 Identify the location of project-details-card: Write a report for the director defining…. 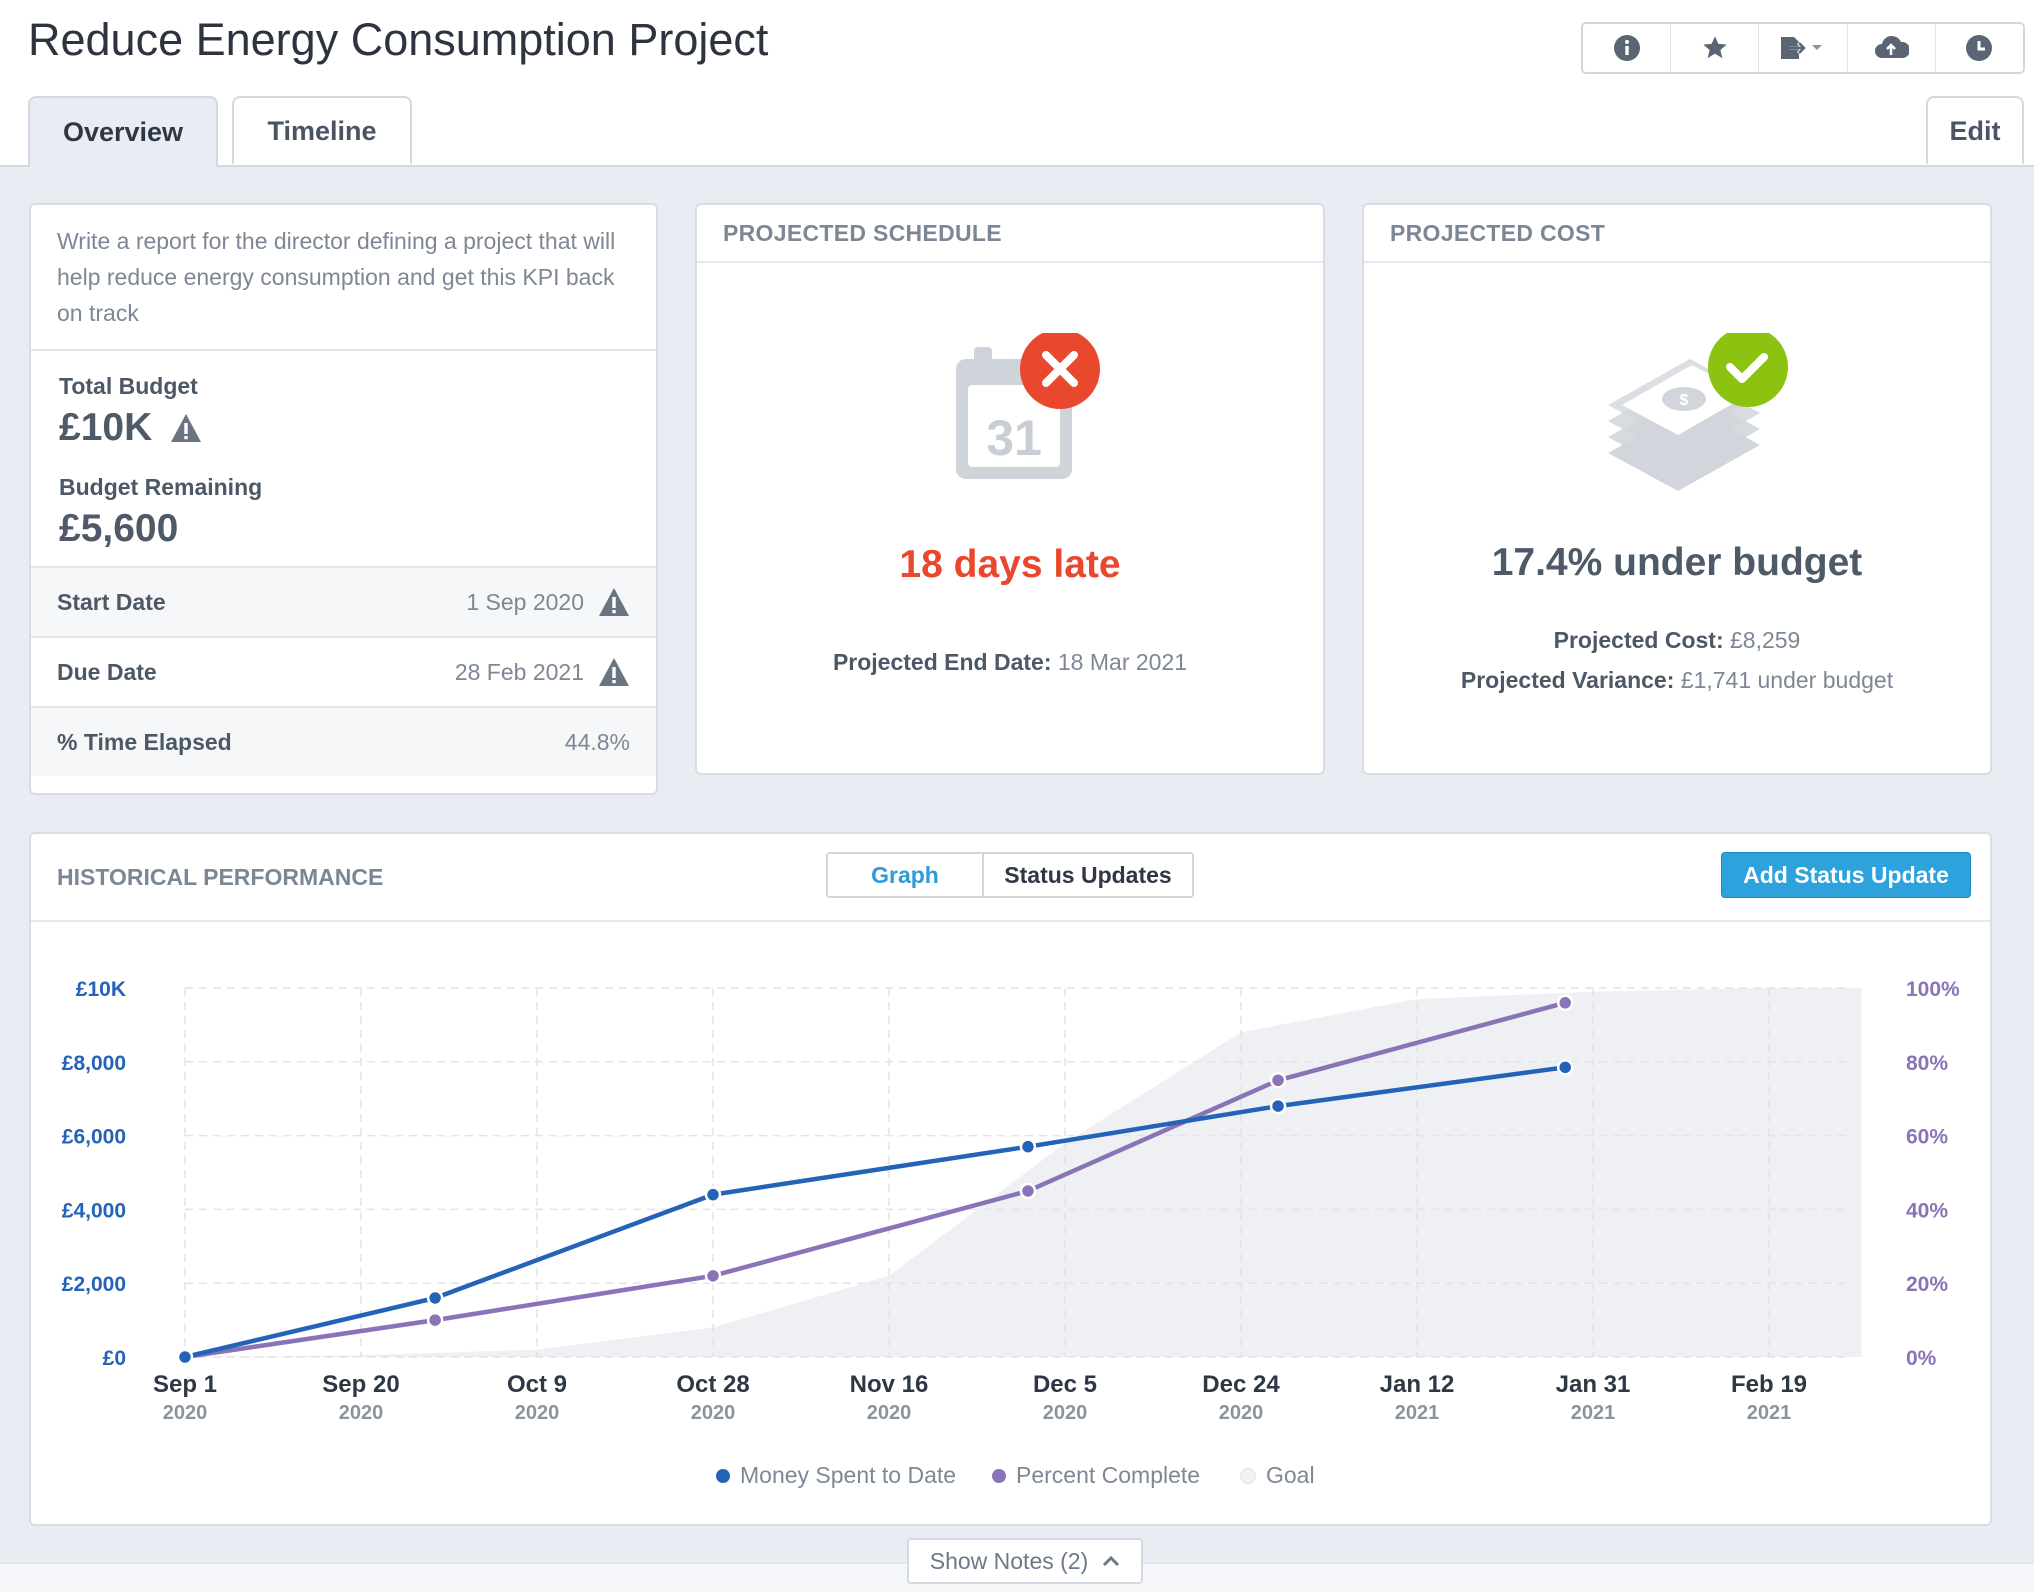
(343, 499).